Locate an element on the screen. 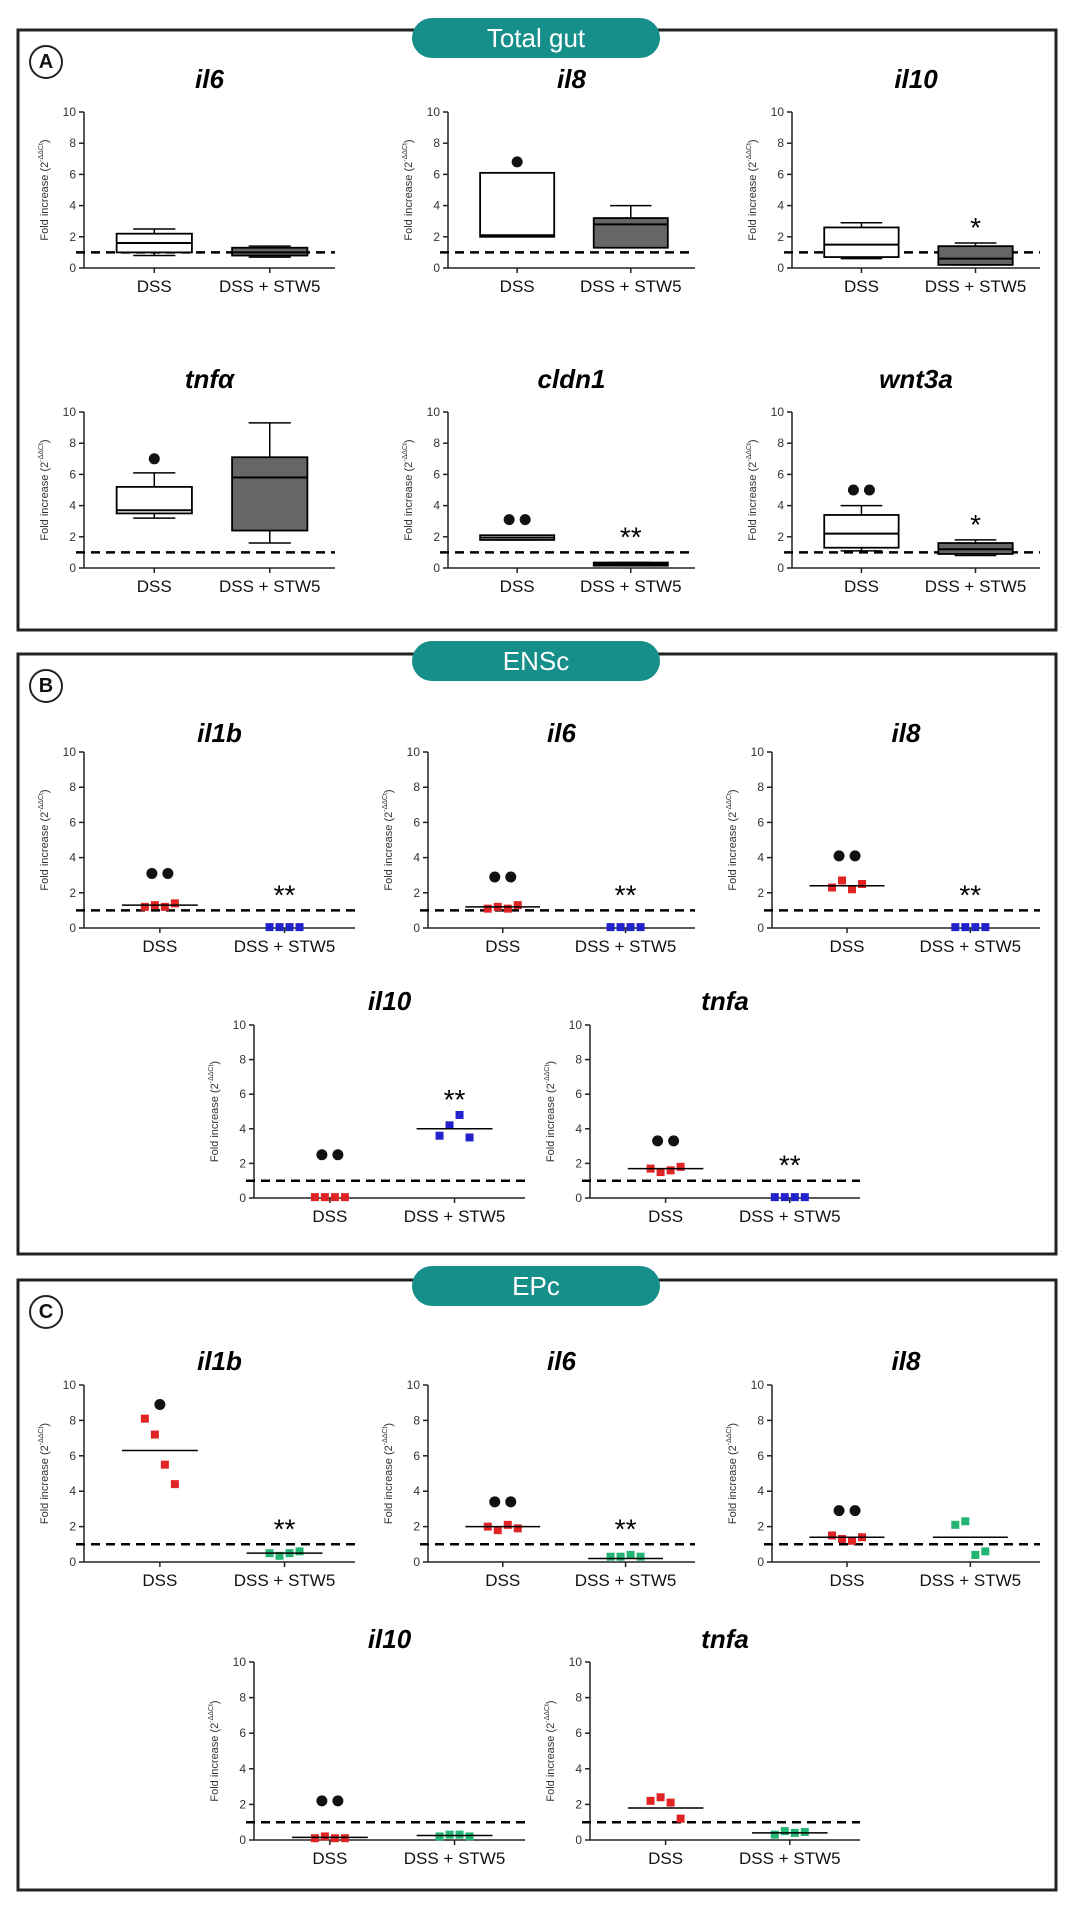 This screenshot has height=1907, width=1075. chart-title: il10 is located at coordinates (390, 1639).